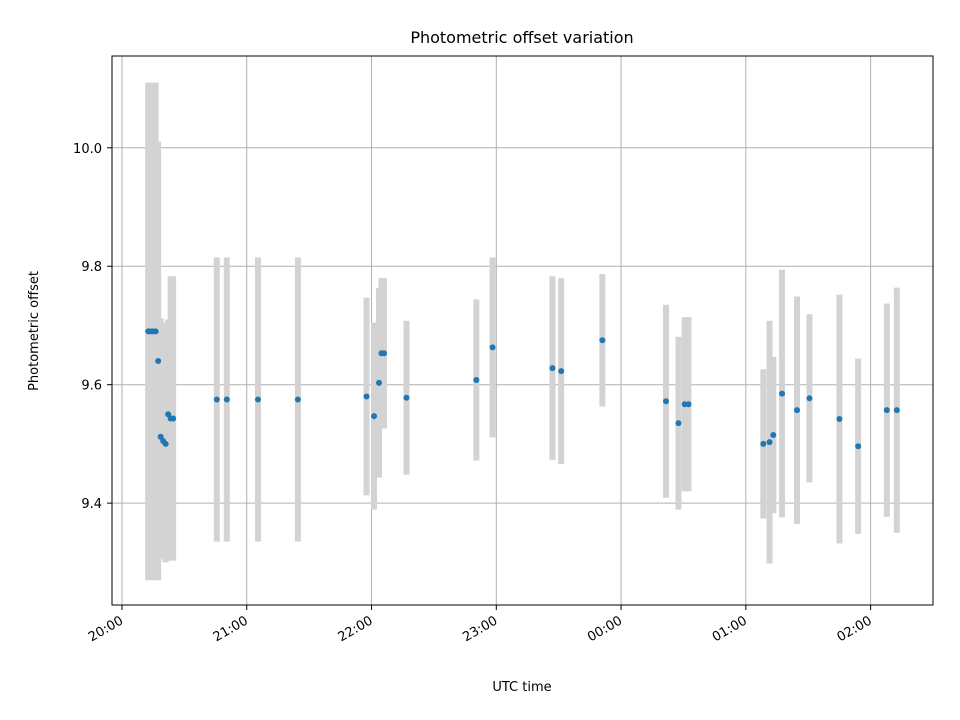 This screenshot has height=720, width=960. Describe the element at coordinates (106, 629) in the screenshot. I see `x-tick-label: 20:00` at that location.